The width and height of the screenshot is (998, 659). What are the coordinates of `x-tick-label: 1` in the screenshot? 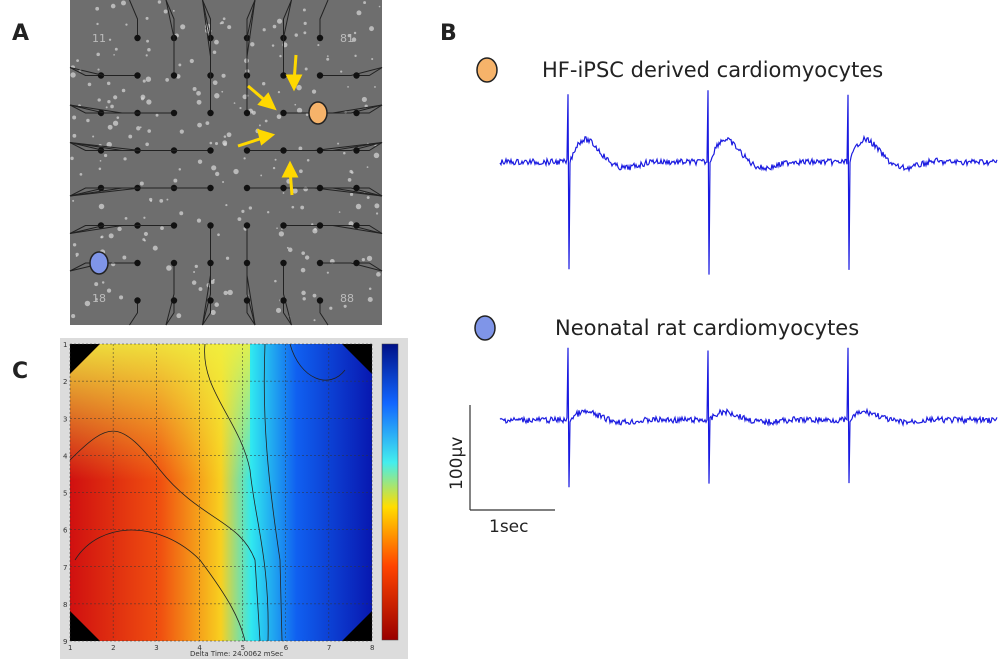 It's located at (70, 648).